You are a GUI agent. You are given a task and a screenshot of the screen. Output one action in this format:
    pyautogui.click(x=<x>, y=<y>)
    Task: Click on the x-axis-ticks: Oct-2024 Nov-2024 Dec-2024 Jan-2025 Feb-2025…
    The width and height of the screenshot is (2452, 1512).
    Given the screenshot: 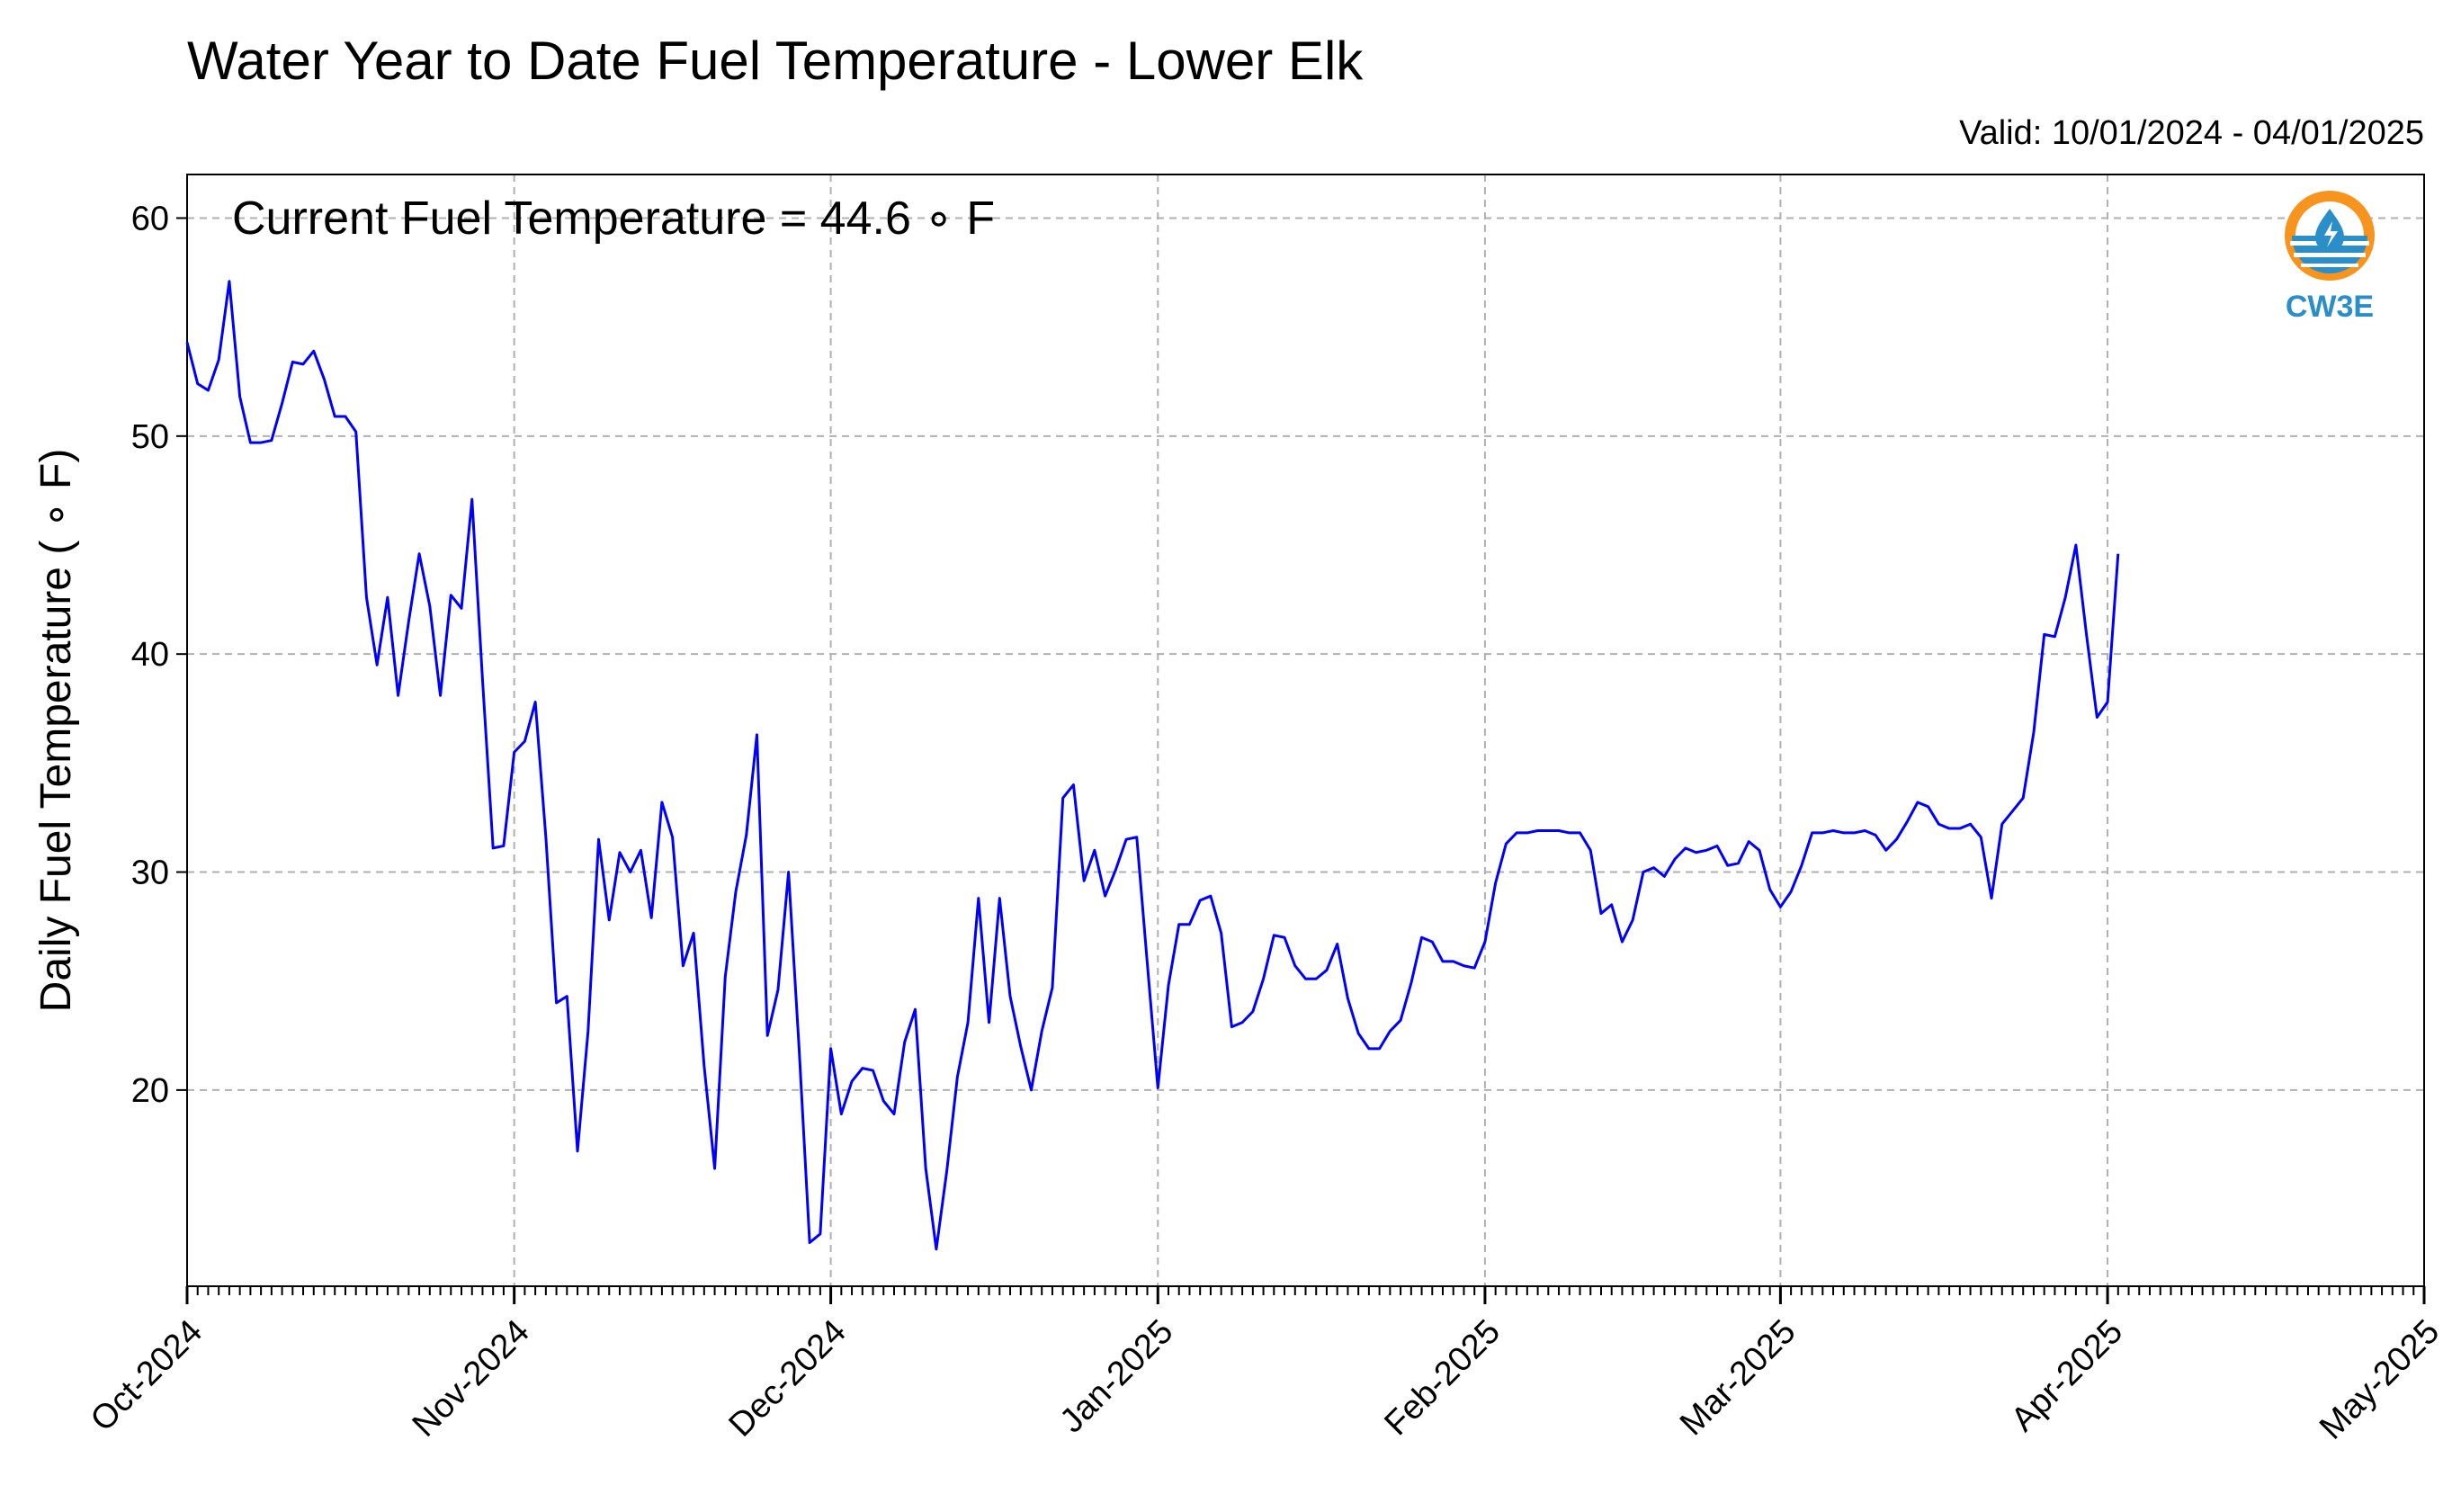 What is the action you would take?
    pyautogui.click(x=1265, y=1379)
    